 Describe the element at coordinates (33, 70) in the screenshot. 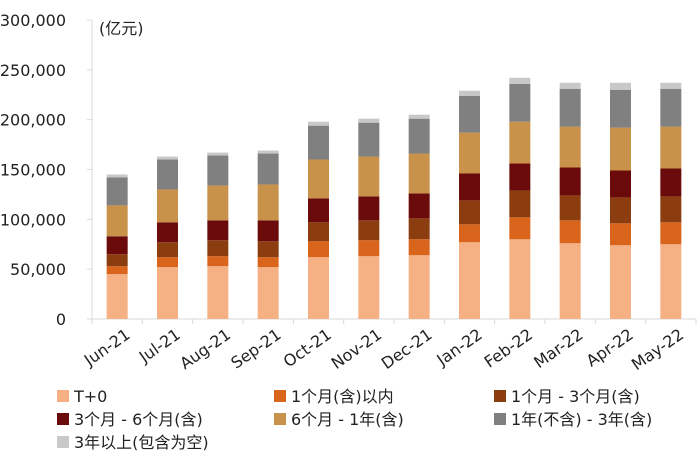

I see `y-tick-label: 250,000` at that location.